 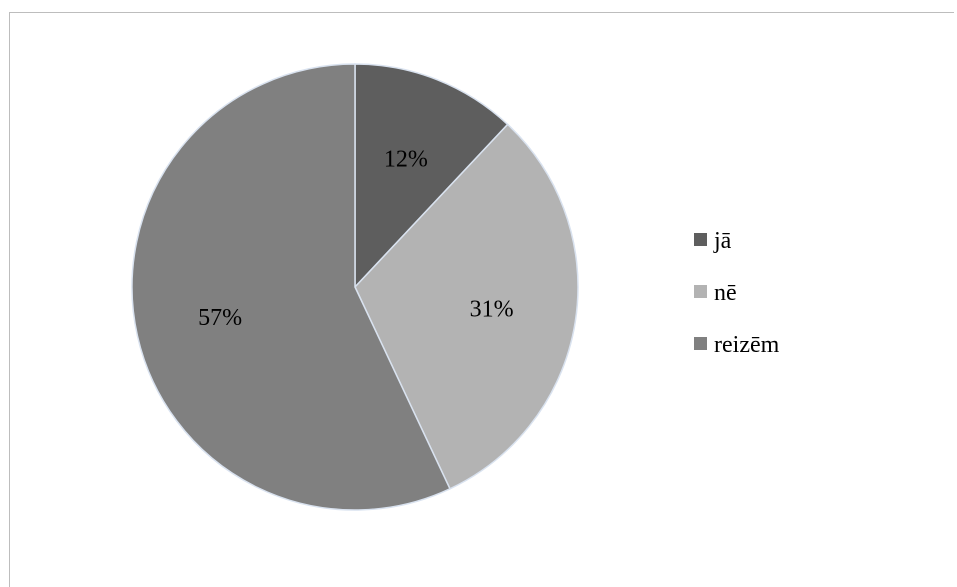 What do you see at coordinates (700, 343) in the screenshot?
I see `legend-swatch-reizēm` at bounding box center [700, 343].